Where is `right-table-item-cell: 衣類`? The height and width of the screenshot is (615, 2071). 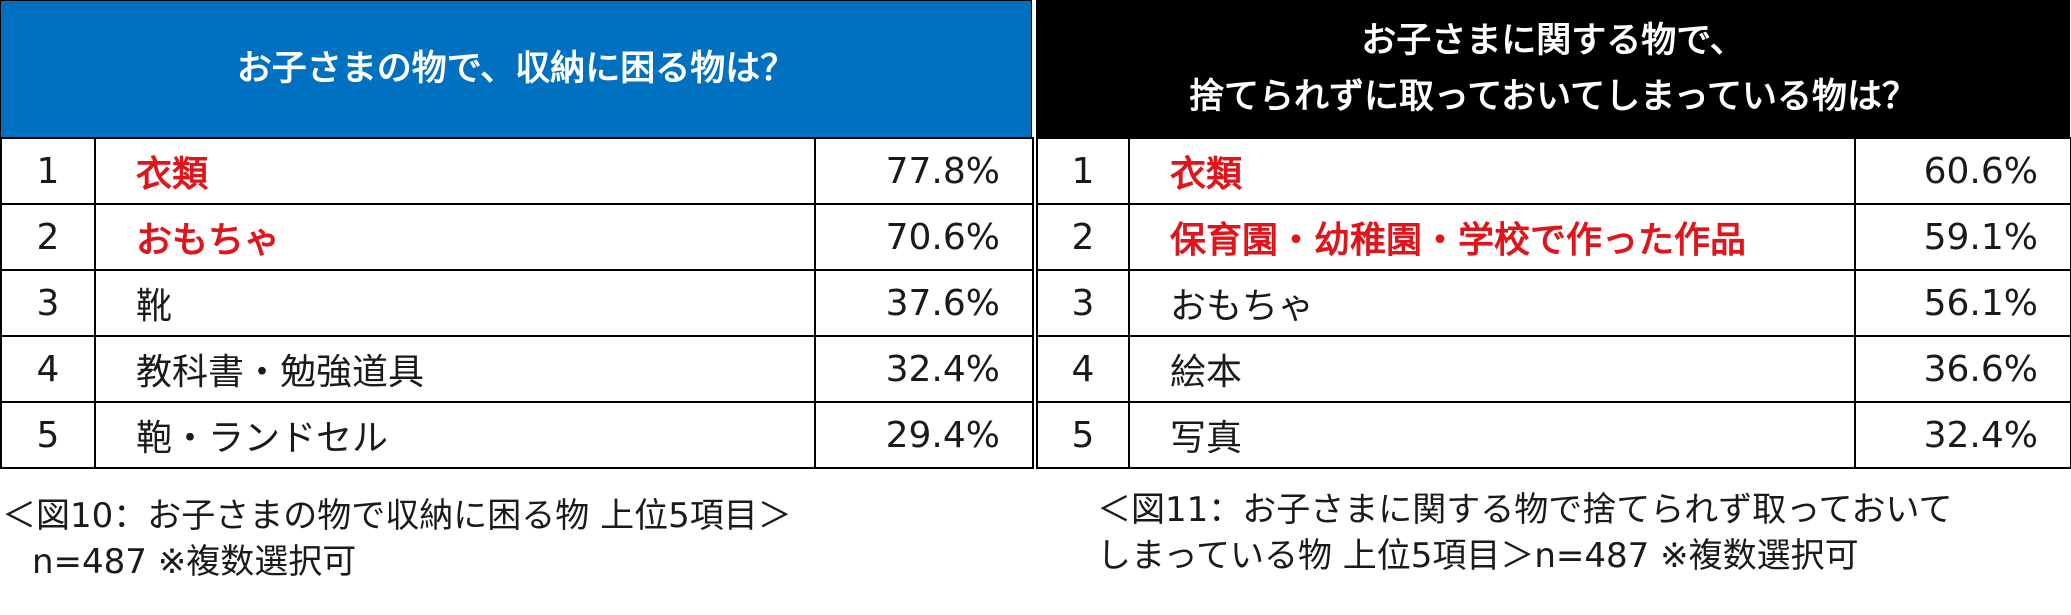
right-table-item-cell: 衣類 is located at coordinates (1492, 171).